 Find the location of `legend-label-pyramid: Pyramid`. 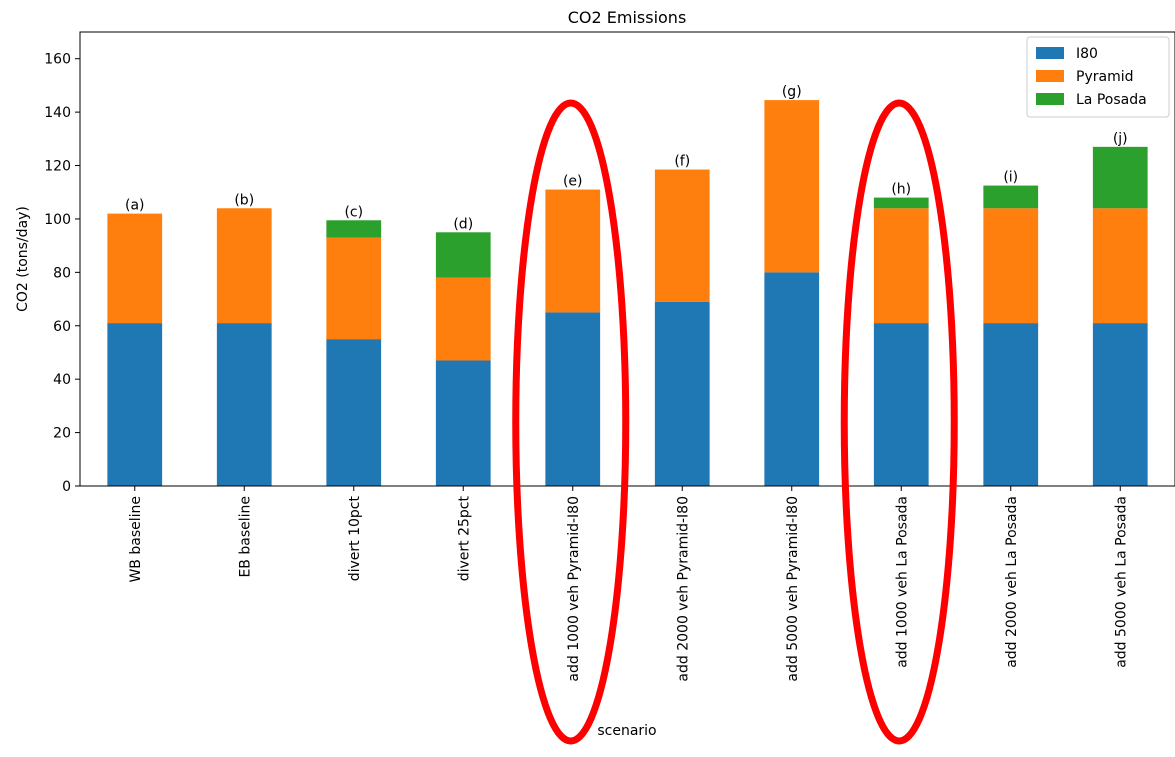

legend-label-pyramid: Pyramid is located at coordinates (1104, 77).